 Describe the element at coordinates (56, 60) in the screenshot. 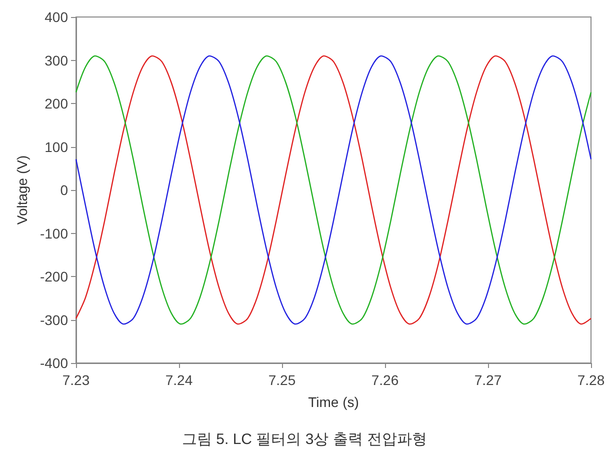

I see `y-tick-label: 300` at that location.